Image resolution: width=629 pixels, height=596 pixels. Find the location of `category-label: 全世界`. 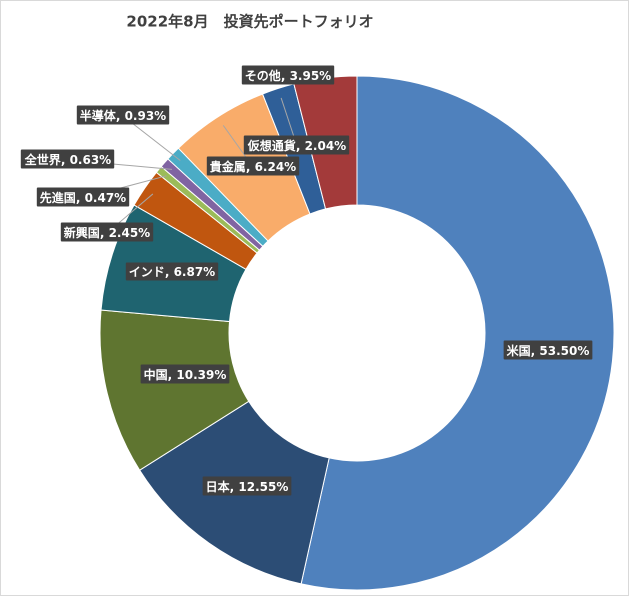

category-label: 全世界 is located at coordinates (42, 159).